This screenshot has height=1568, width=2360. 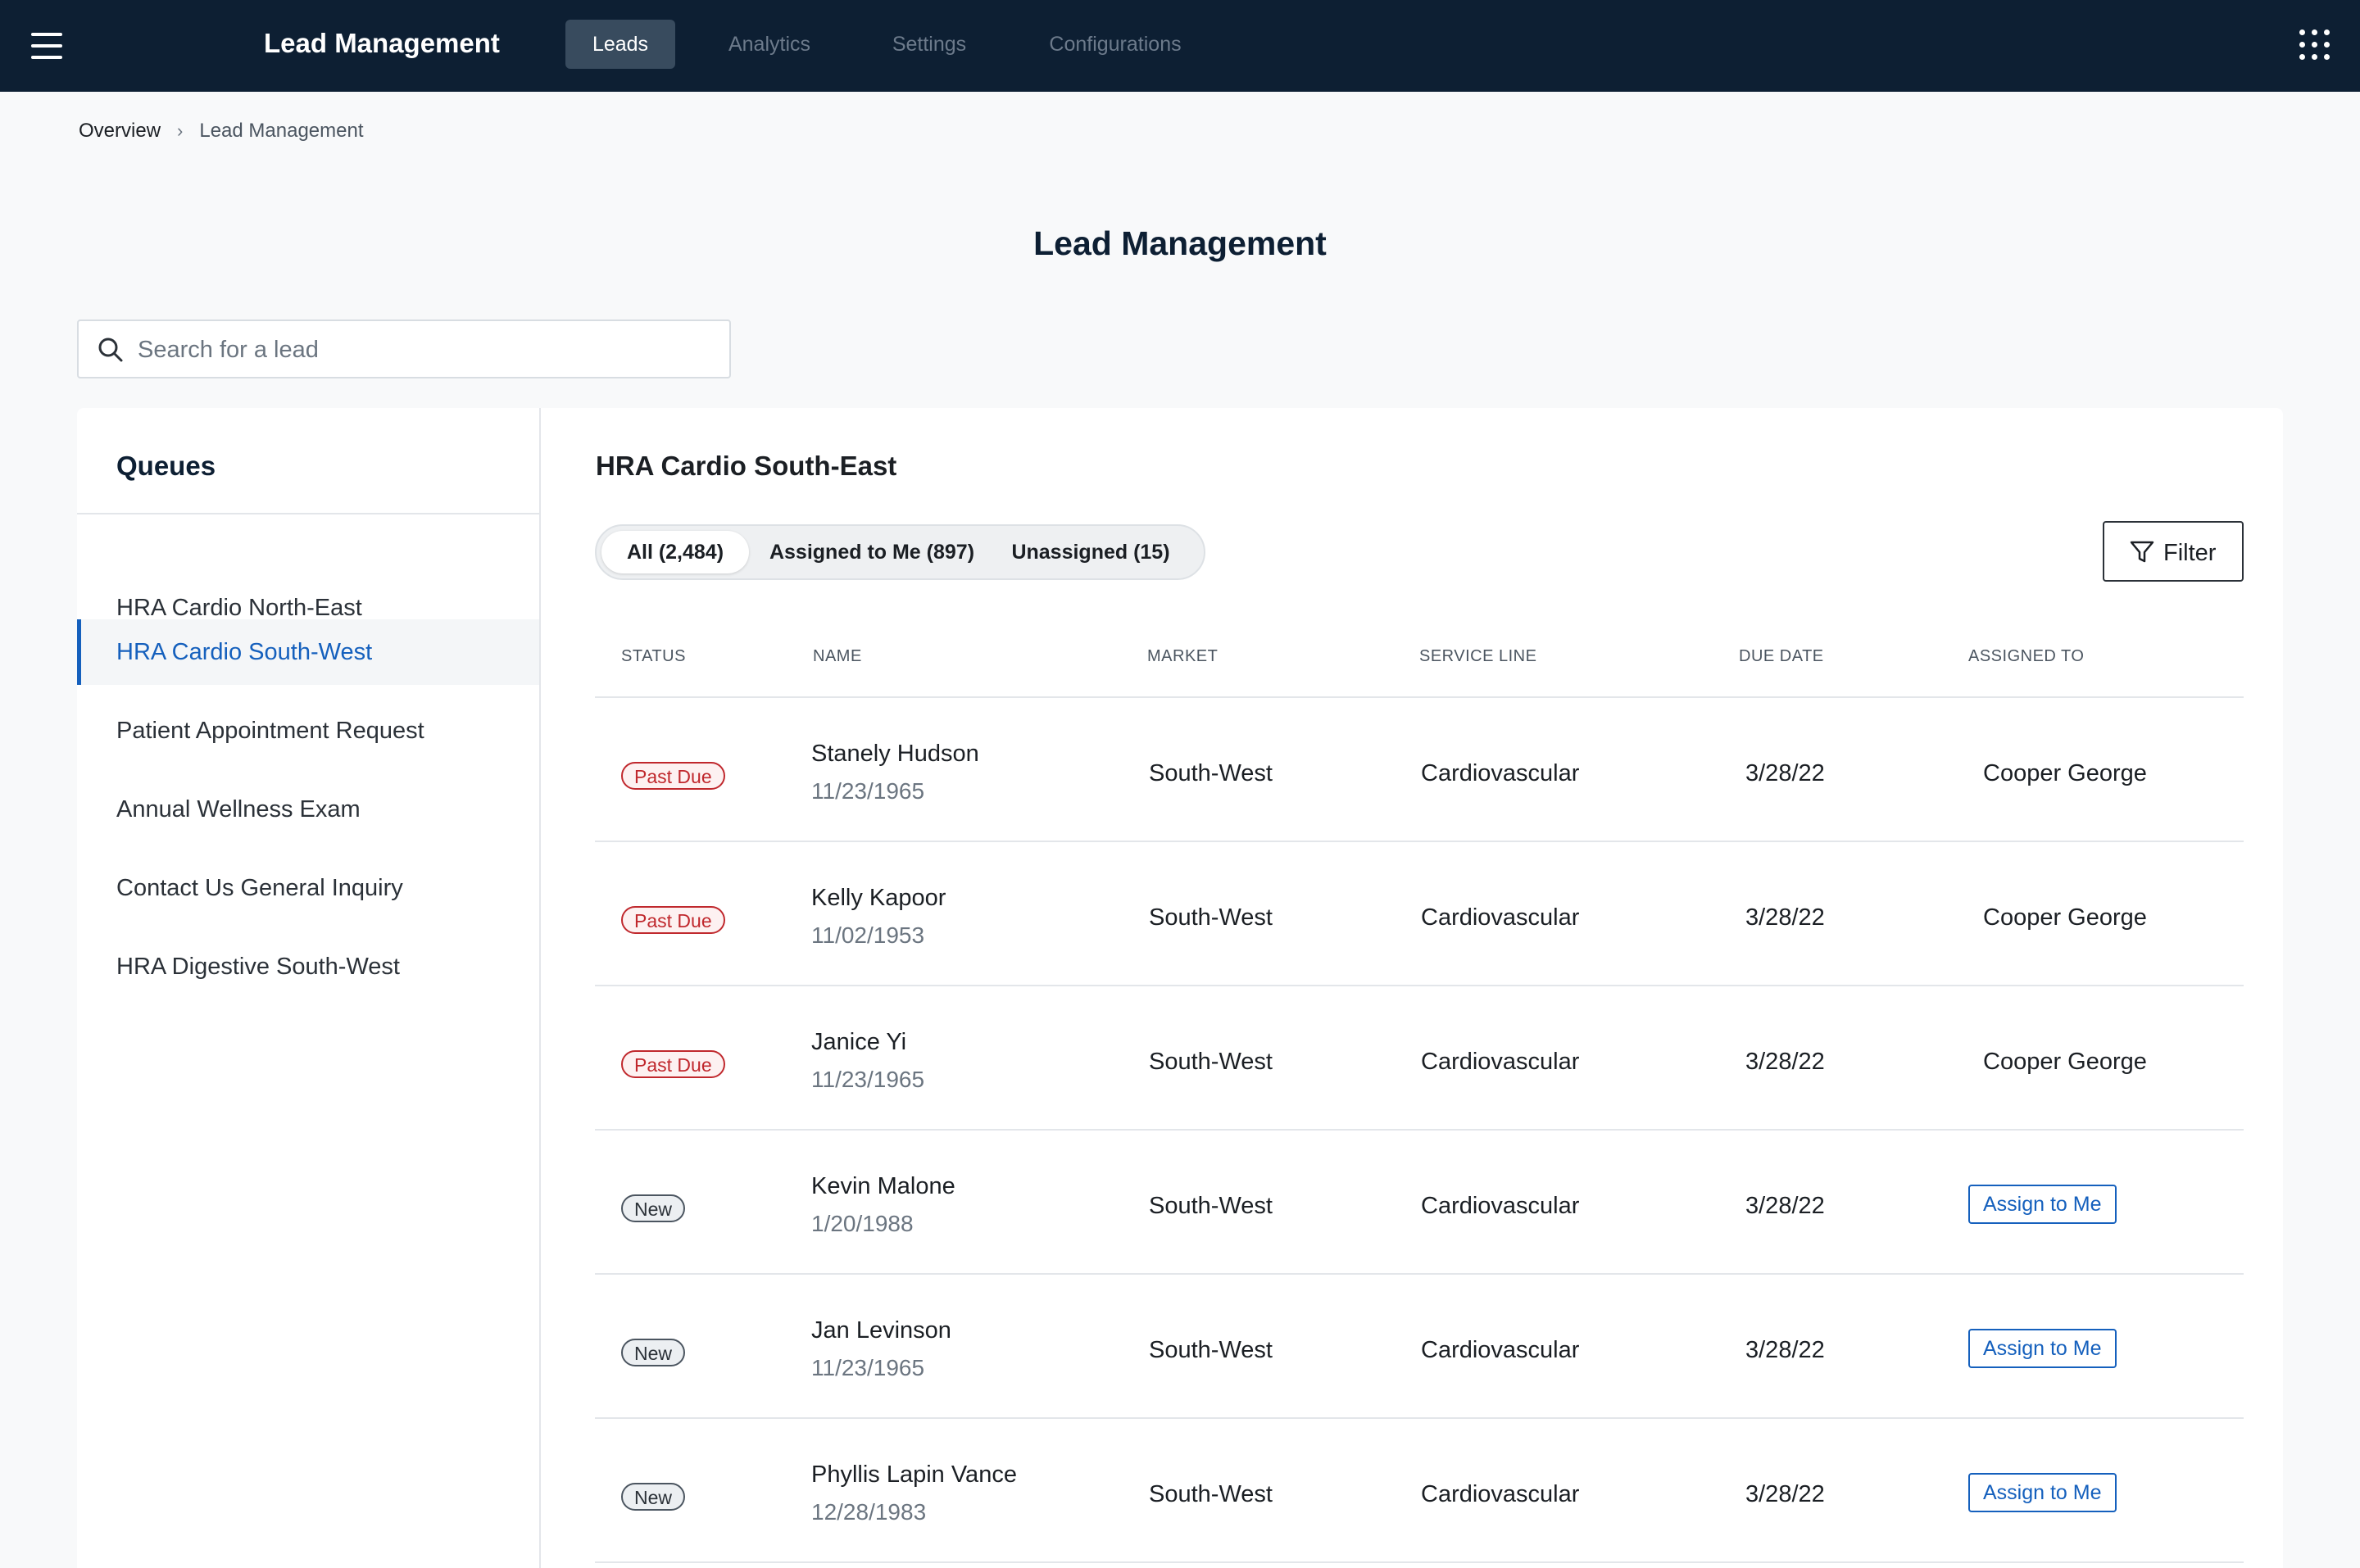 I want to click on queue-item-annual-wellness-exam: Annual Wellness Exam, so click(x=238, y=809).